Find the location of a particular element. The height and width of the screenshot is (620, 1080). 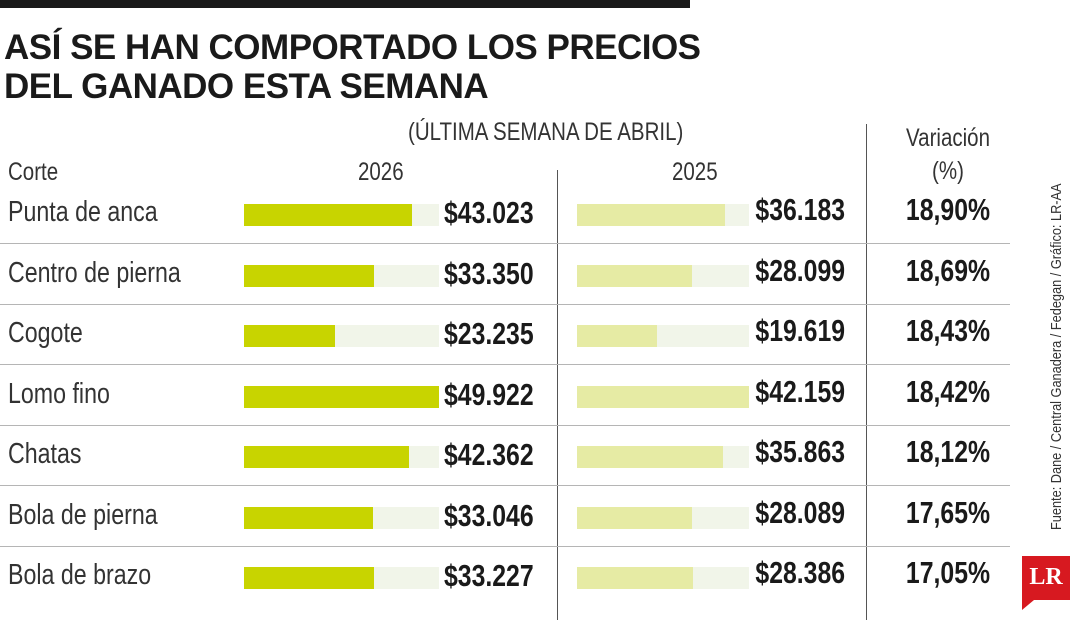

table-row: Punta de anca $43.023 $36.183 18,90% is located at coordinates (505, 222).